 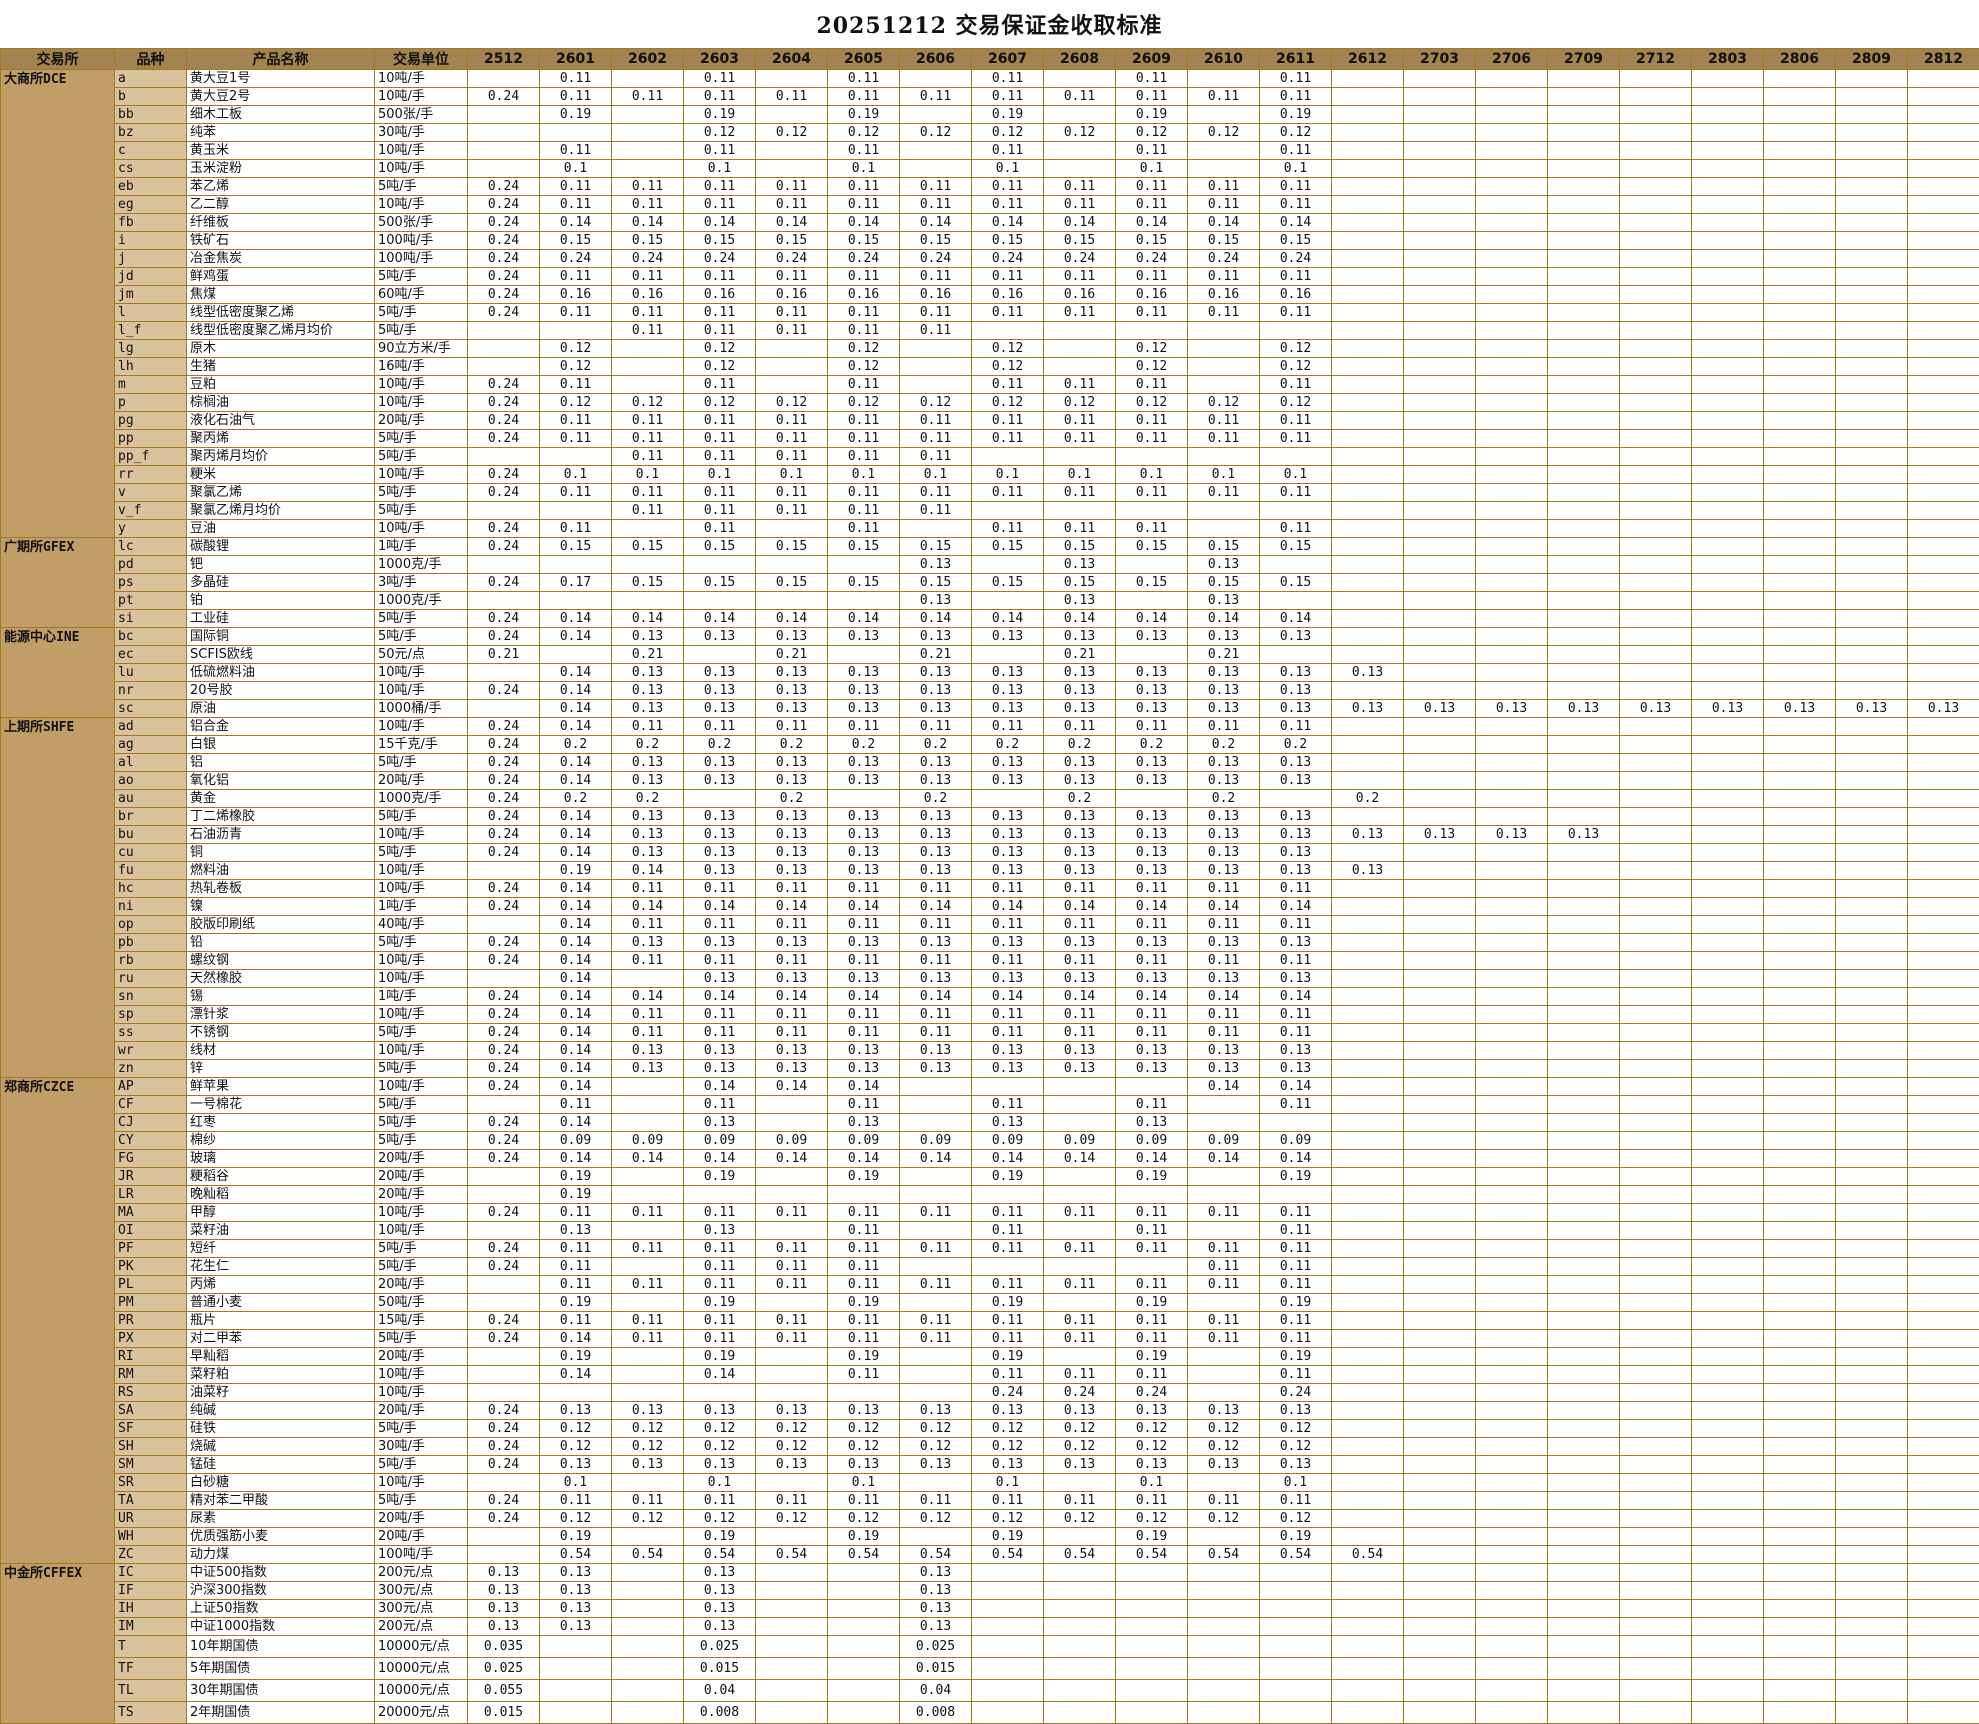 I want to click on unit-cell: 10吨/手, so click(x=421, y=169).